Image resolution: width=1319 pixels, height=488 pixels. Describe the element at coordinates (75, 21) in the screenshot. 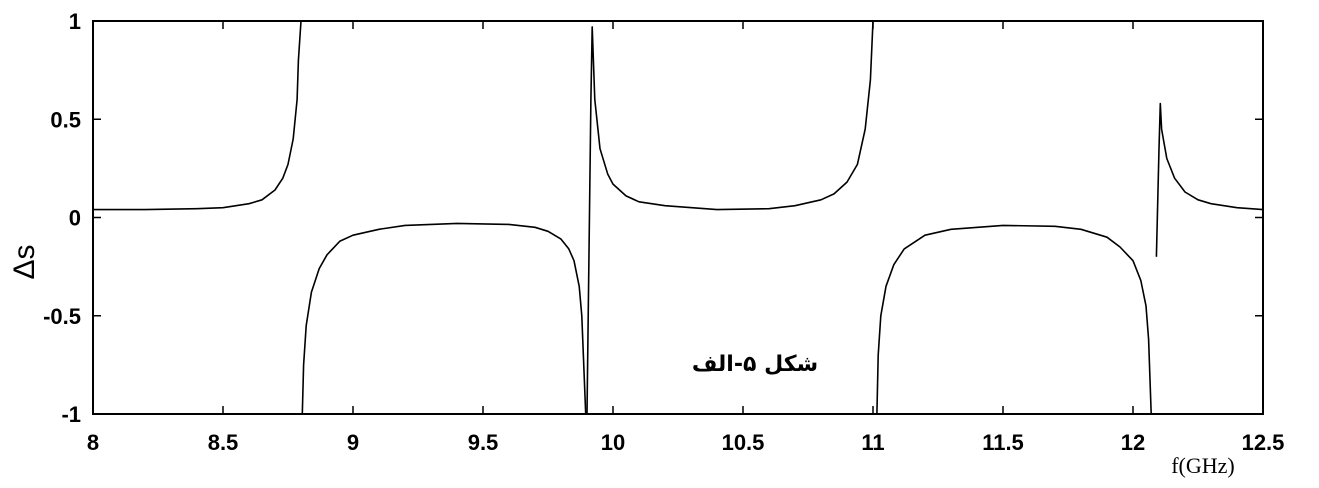

I see `y-tick-label: 1` at that location.